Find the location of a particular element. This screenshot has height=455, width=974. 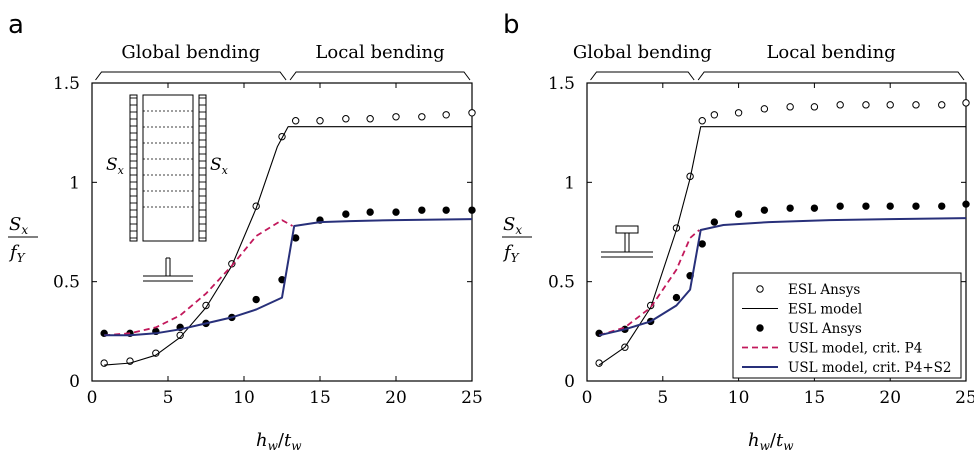

legend-label-esl-model: ESL model is located at coordinates (825, 310).